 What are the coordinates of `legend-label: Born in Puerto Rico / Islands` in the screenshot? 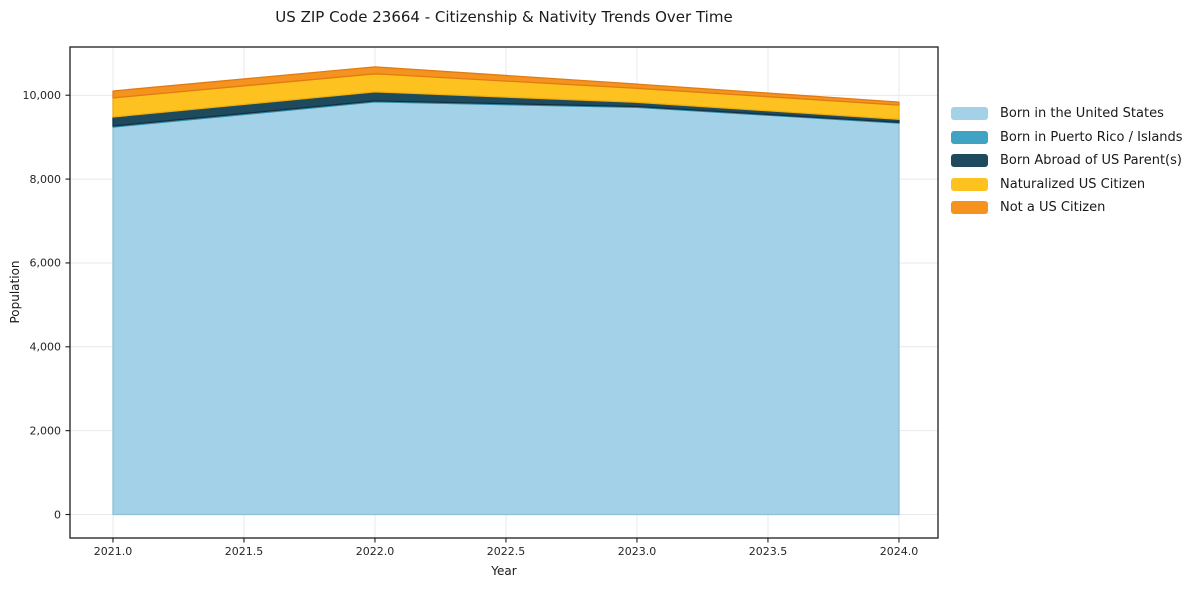 It's located at (1091, 137).